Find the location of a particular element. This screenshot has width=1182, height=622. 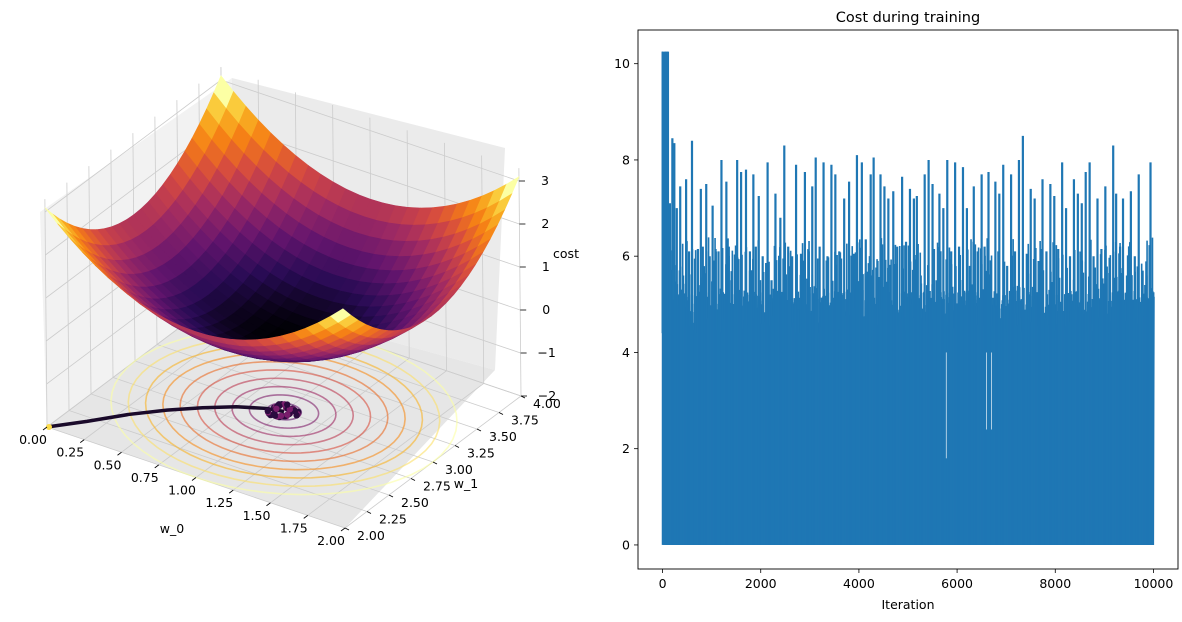

y-tick-label: 3.50 is located at coordinates (503, 436).